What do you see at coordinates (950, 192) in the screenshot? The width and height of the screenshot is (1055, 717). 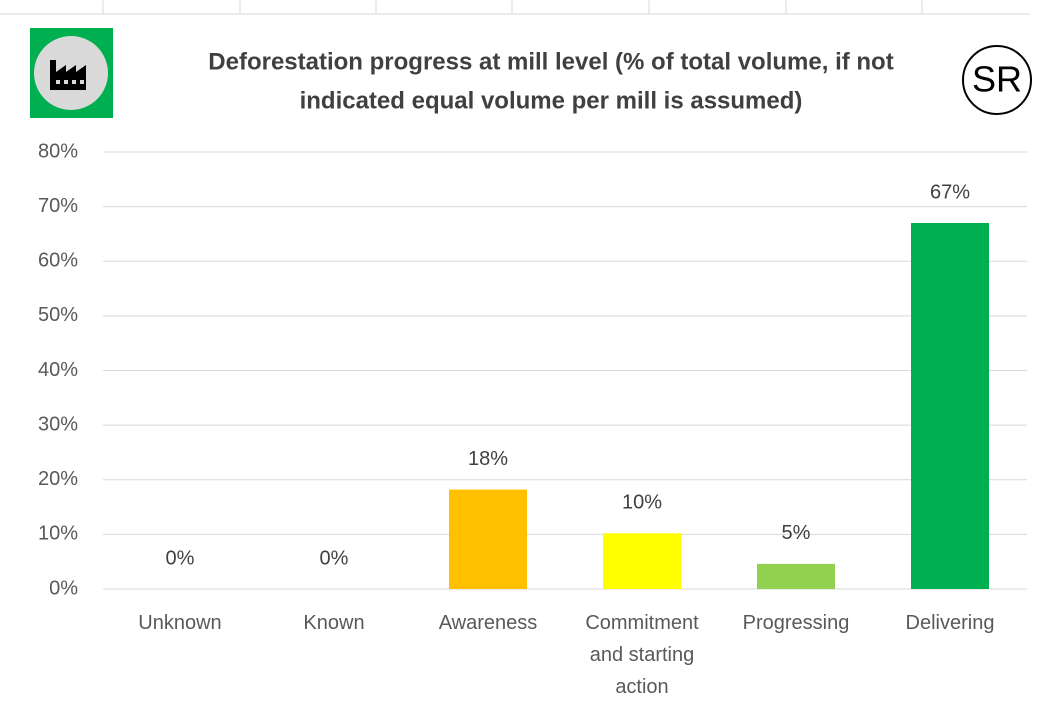 I see `data-label: 67%` at bounding box center [950, 192].